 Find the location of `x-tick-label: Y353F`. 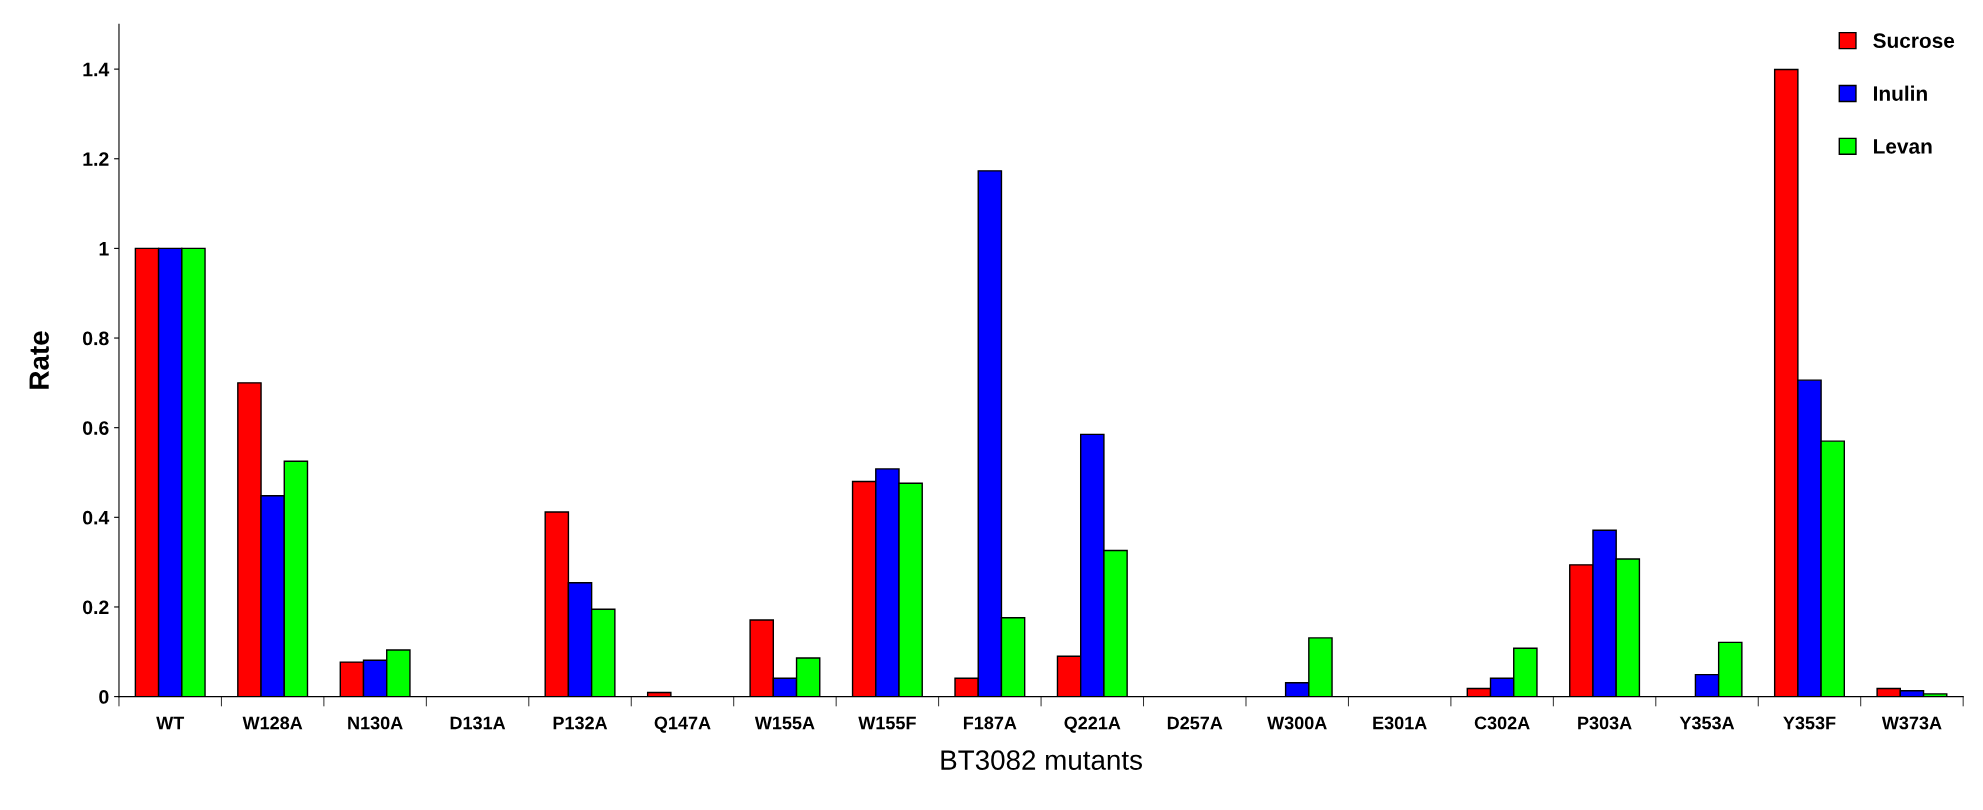

x-tick-label: Y353F is located at coordinates (1809, 723).